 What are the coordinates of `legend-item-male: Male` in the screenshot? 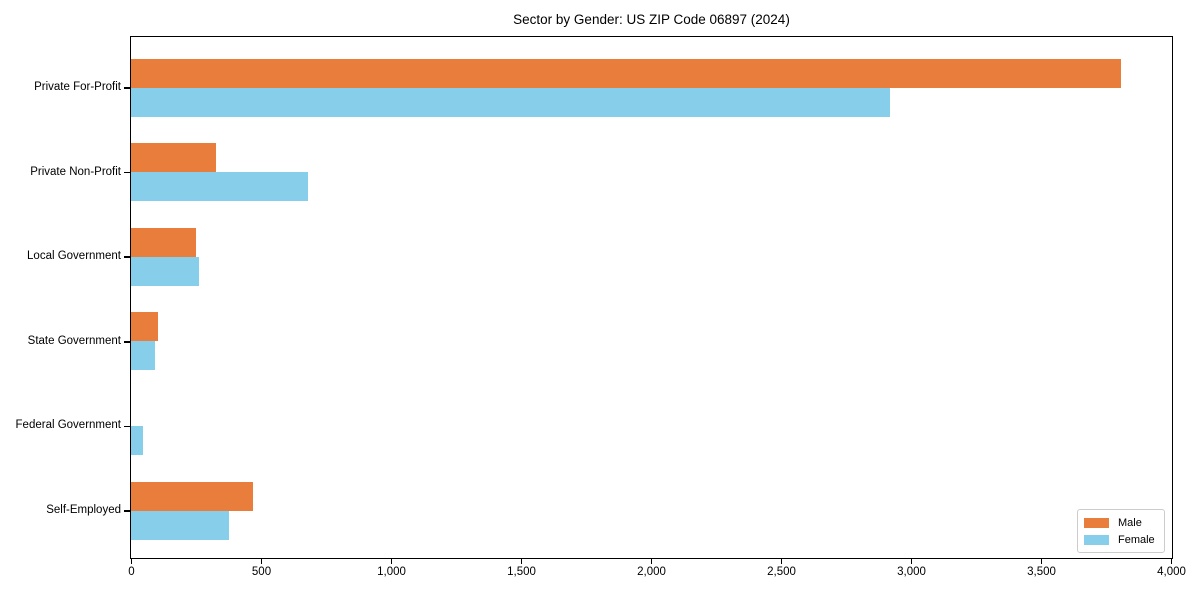 It's located at (1121, 523).